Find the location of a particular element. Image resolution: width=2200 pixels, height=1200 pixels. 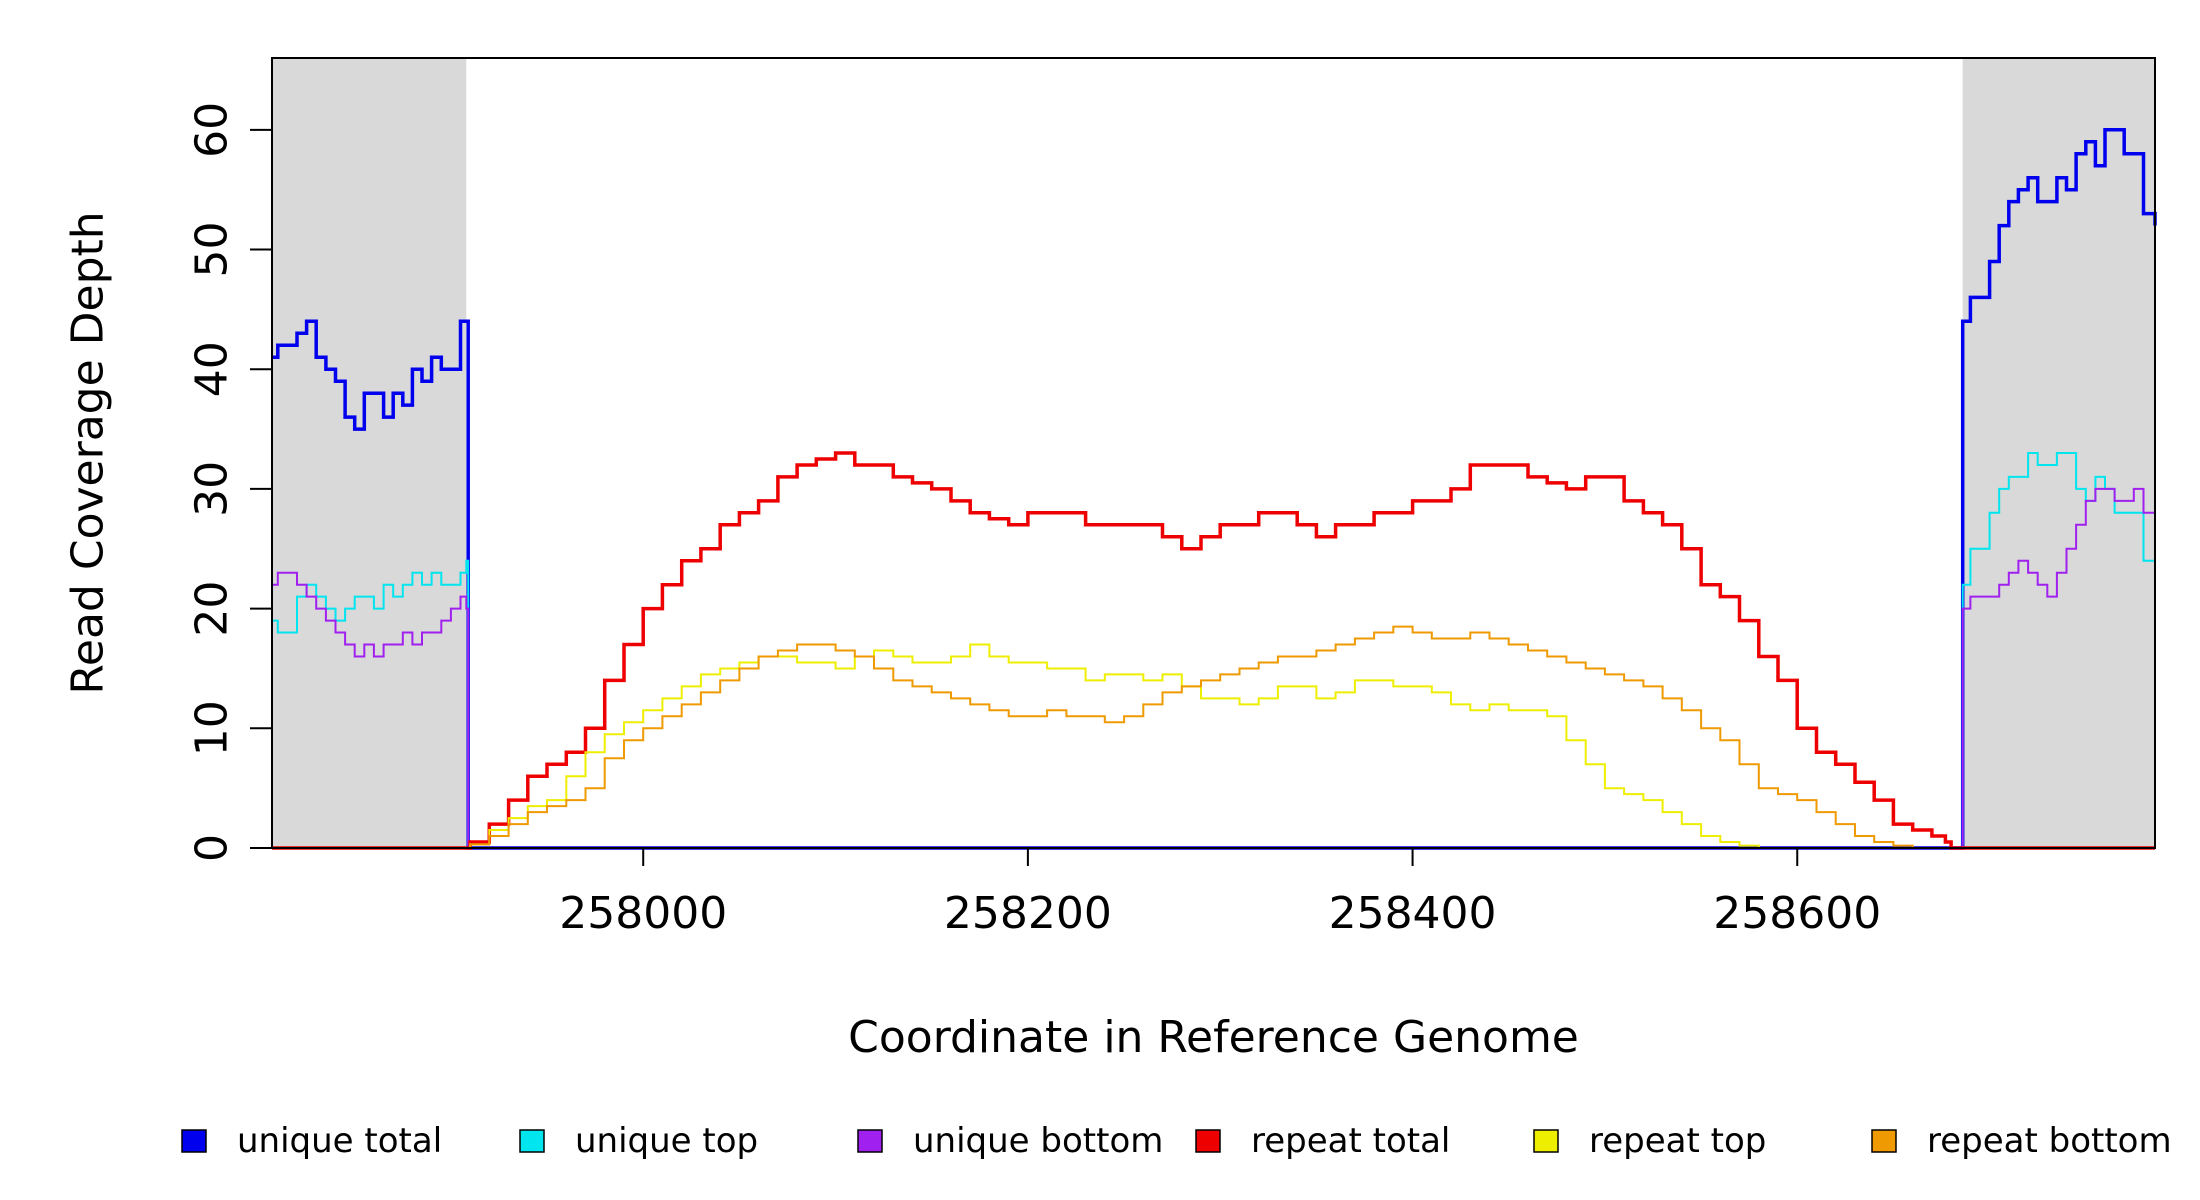

y-tick-label: 60 is located at coordinates (212, 130).